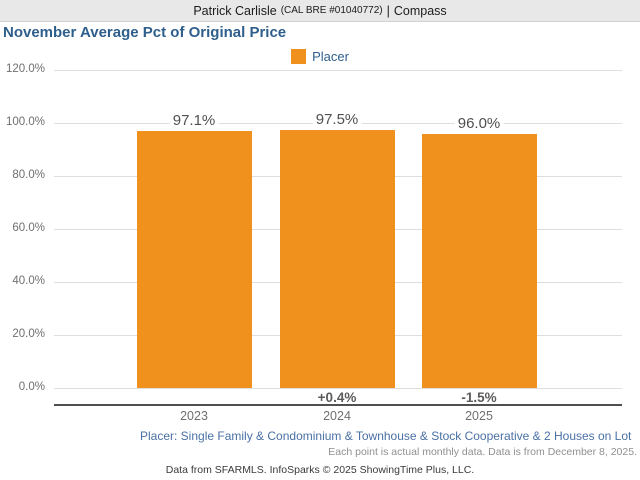 The image size is (640, 480). What do you see at coordinates (28, 175) in the screenshot?
I see `y-axis-label: 80.0%` at bounding box center [28, 175].